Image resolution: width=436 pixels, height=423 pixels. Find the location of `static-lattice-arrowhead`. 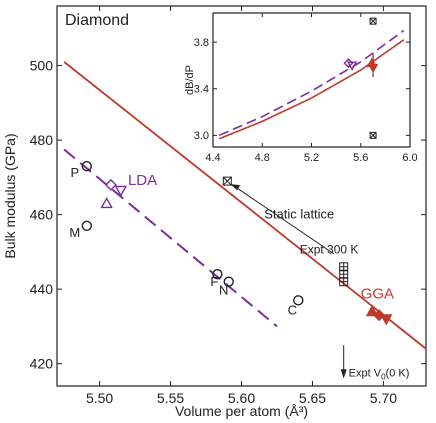

static-lattice-arrowhead is located at coordinates (235, 187).